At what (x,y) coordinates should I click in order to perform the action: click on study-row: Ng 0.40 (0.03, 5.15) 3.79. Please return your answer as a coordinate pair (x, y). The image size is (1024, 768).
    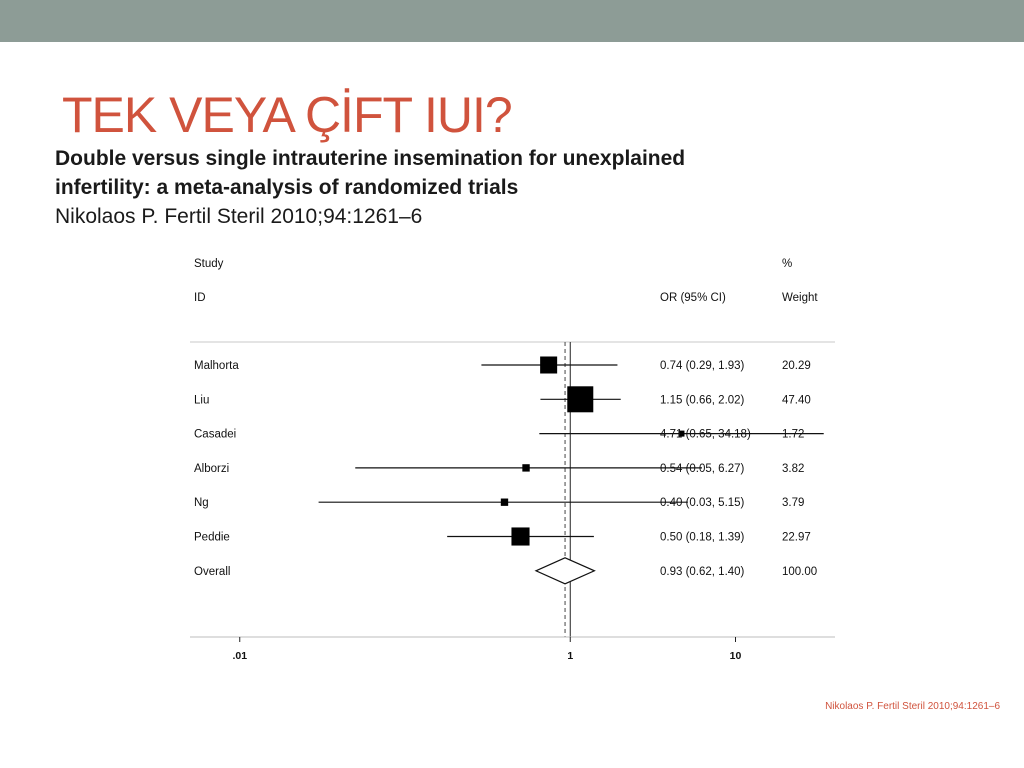
    Looking at the image, I should click on (499, 503).